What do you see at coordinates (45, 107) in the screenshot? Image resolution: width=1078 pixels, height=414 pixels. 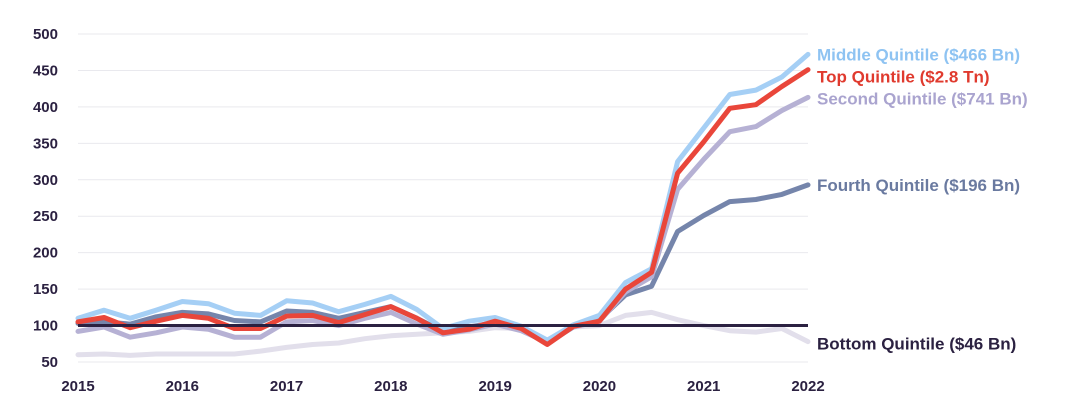 I see `y-tick-label-400: 400` at bounding box center [45, 107].